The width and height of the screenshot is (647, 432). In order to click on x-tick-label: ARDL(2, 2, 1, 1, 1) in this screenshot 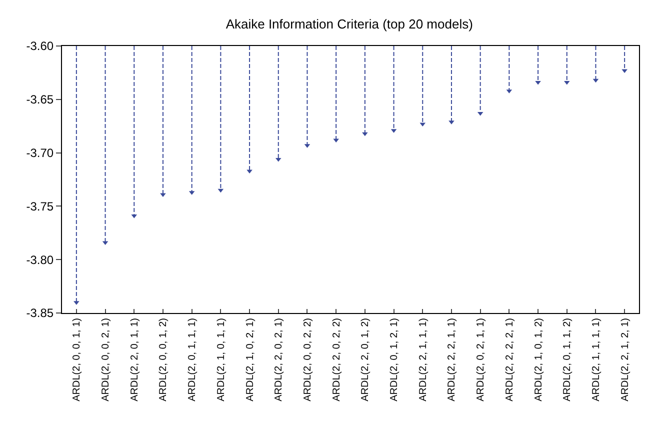, I will do `click(423, 360)`.